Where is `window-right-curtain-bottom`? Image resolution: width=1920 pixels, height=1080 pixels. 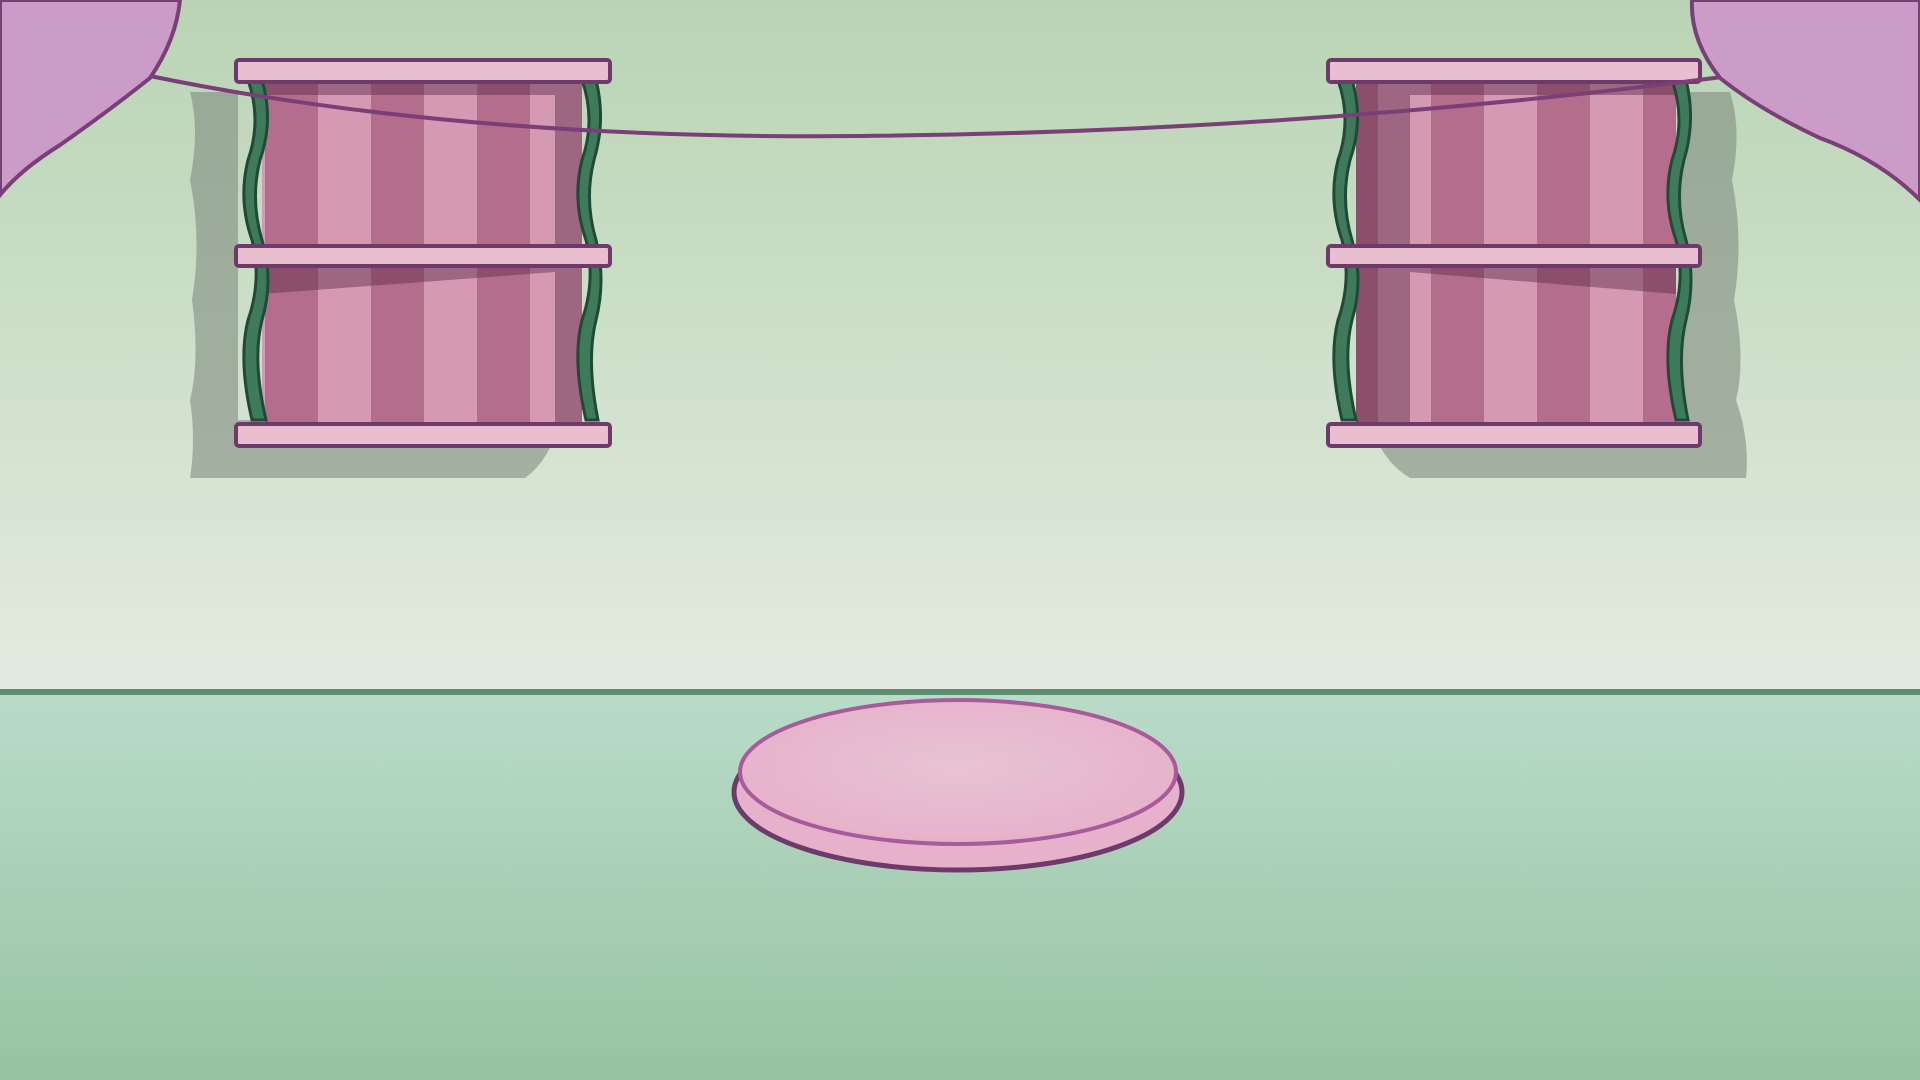
window-right-curtain-bottom is located at coordinates (1516, 344).